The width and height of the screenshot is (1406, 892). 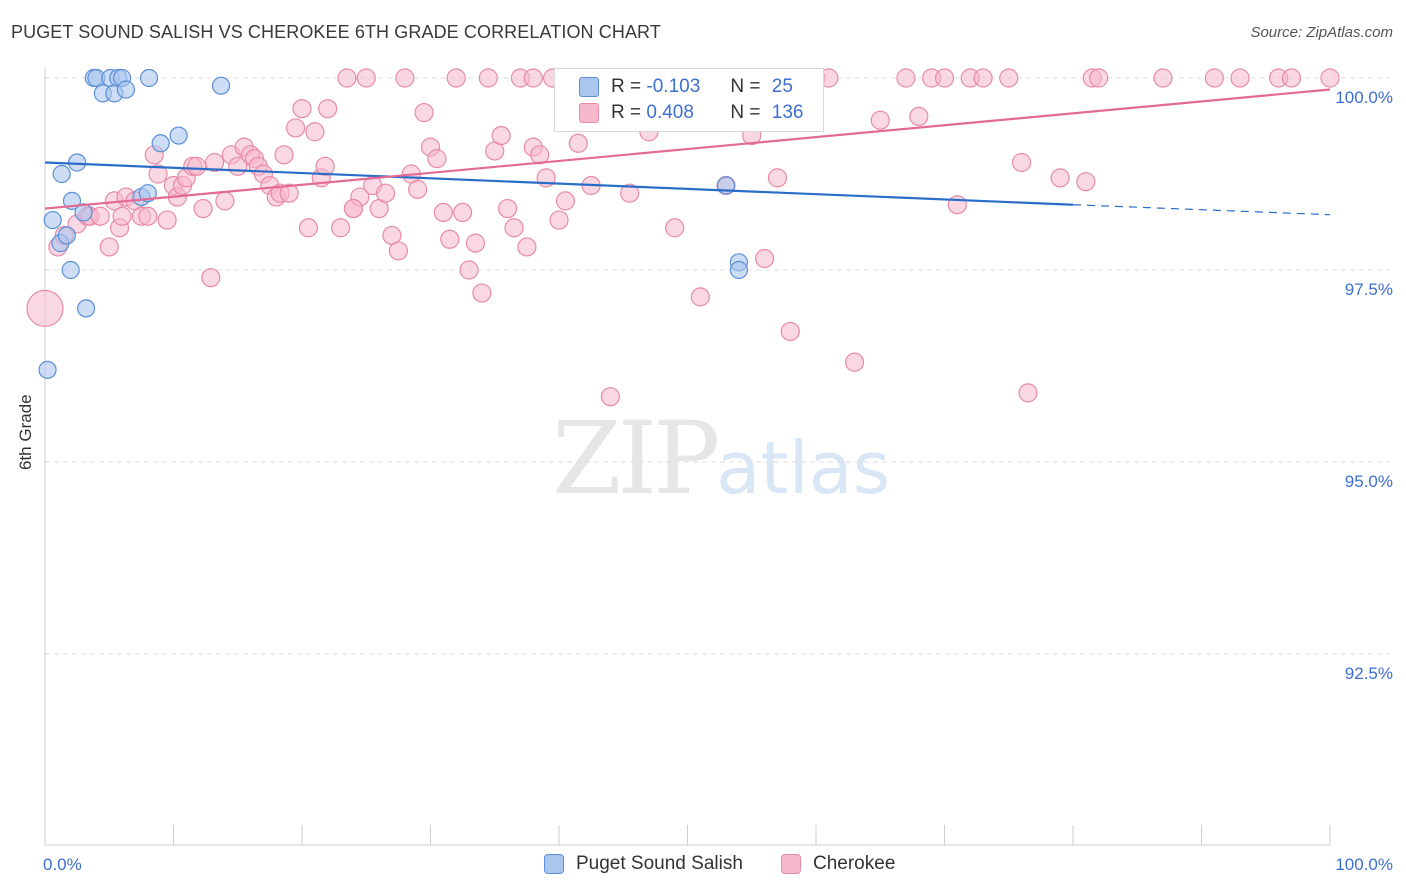 I want to click on watermark-zip: ZIP, so click(x=636, y=458).